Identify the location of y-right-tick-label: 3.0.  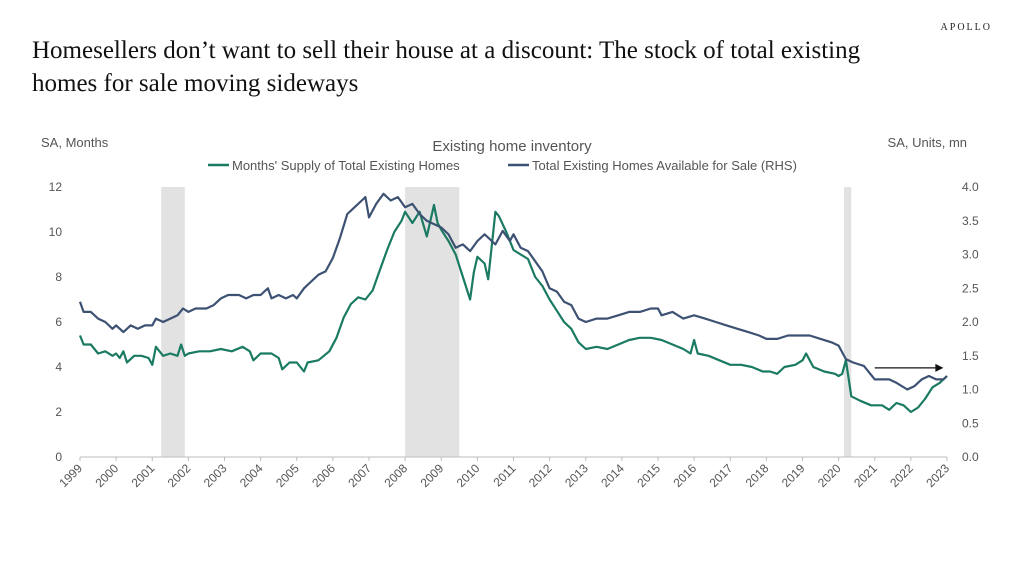
(970, 255).